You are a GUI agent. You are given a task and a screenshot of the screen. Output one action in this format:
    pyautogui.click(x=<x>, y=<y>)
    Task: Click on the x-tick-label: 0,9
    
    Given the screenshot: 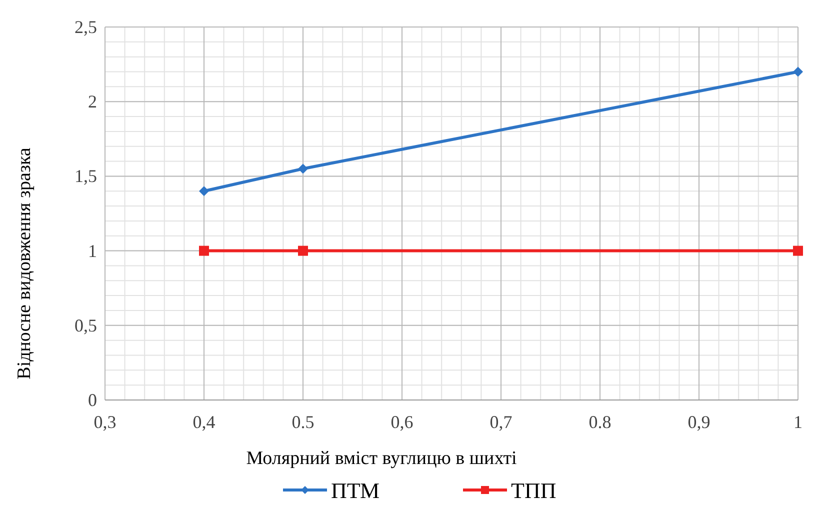 What is the action you would take?
    pyautogui.click(x=699, y=422)
    